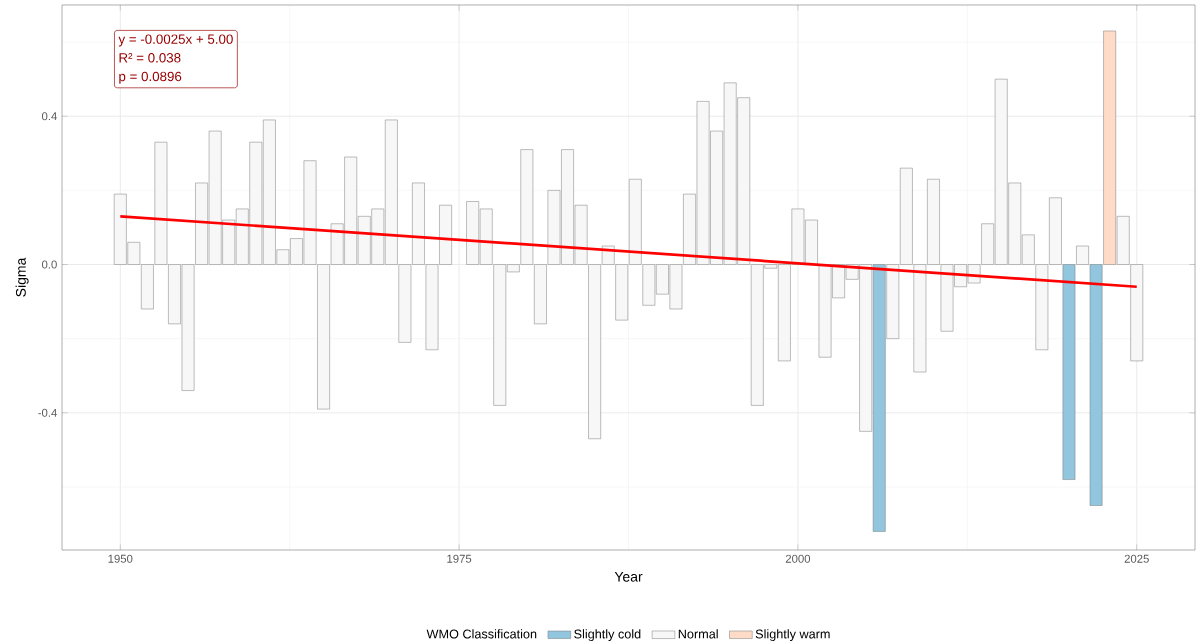 This screenshot has width=1198, height=643. What do you see at coordinates (150, 77) in the screenshot?
I see `annotation: p = 0.0896` at bounding box center [150, 77].